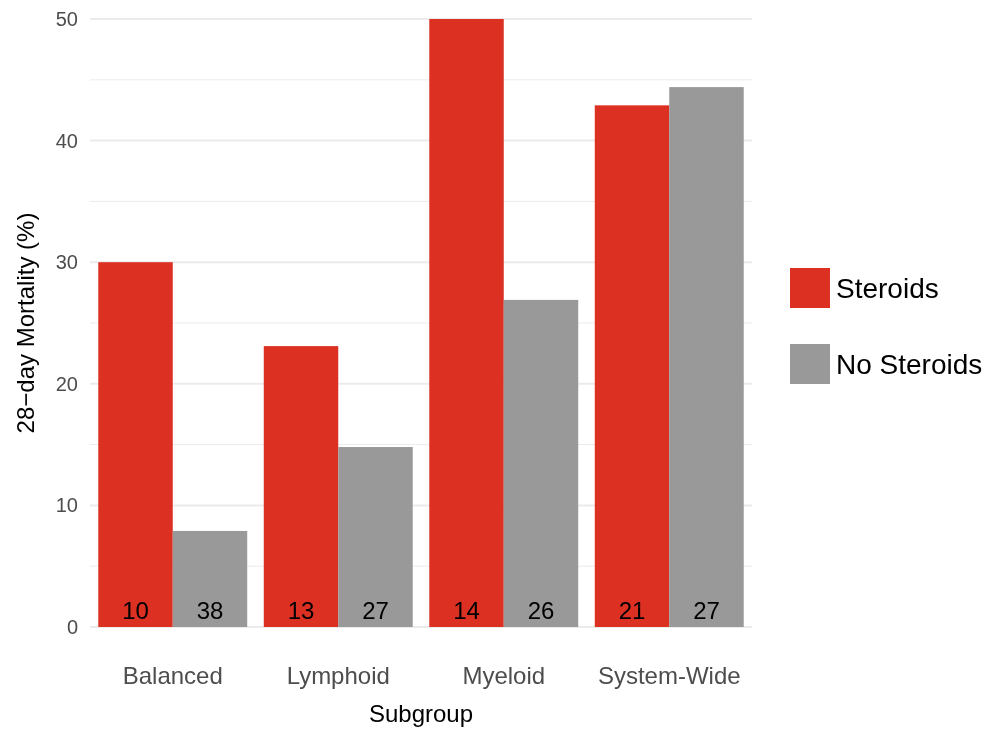 This screenshot has width=1008, height=733. Describe the element at coordinates (504, 676) in the screenshot. I see `x-tick-label: Myeloid` at that location.